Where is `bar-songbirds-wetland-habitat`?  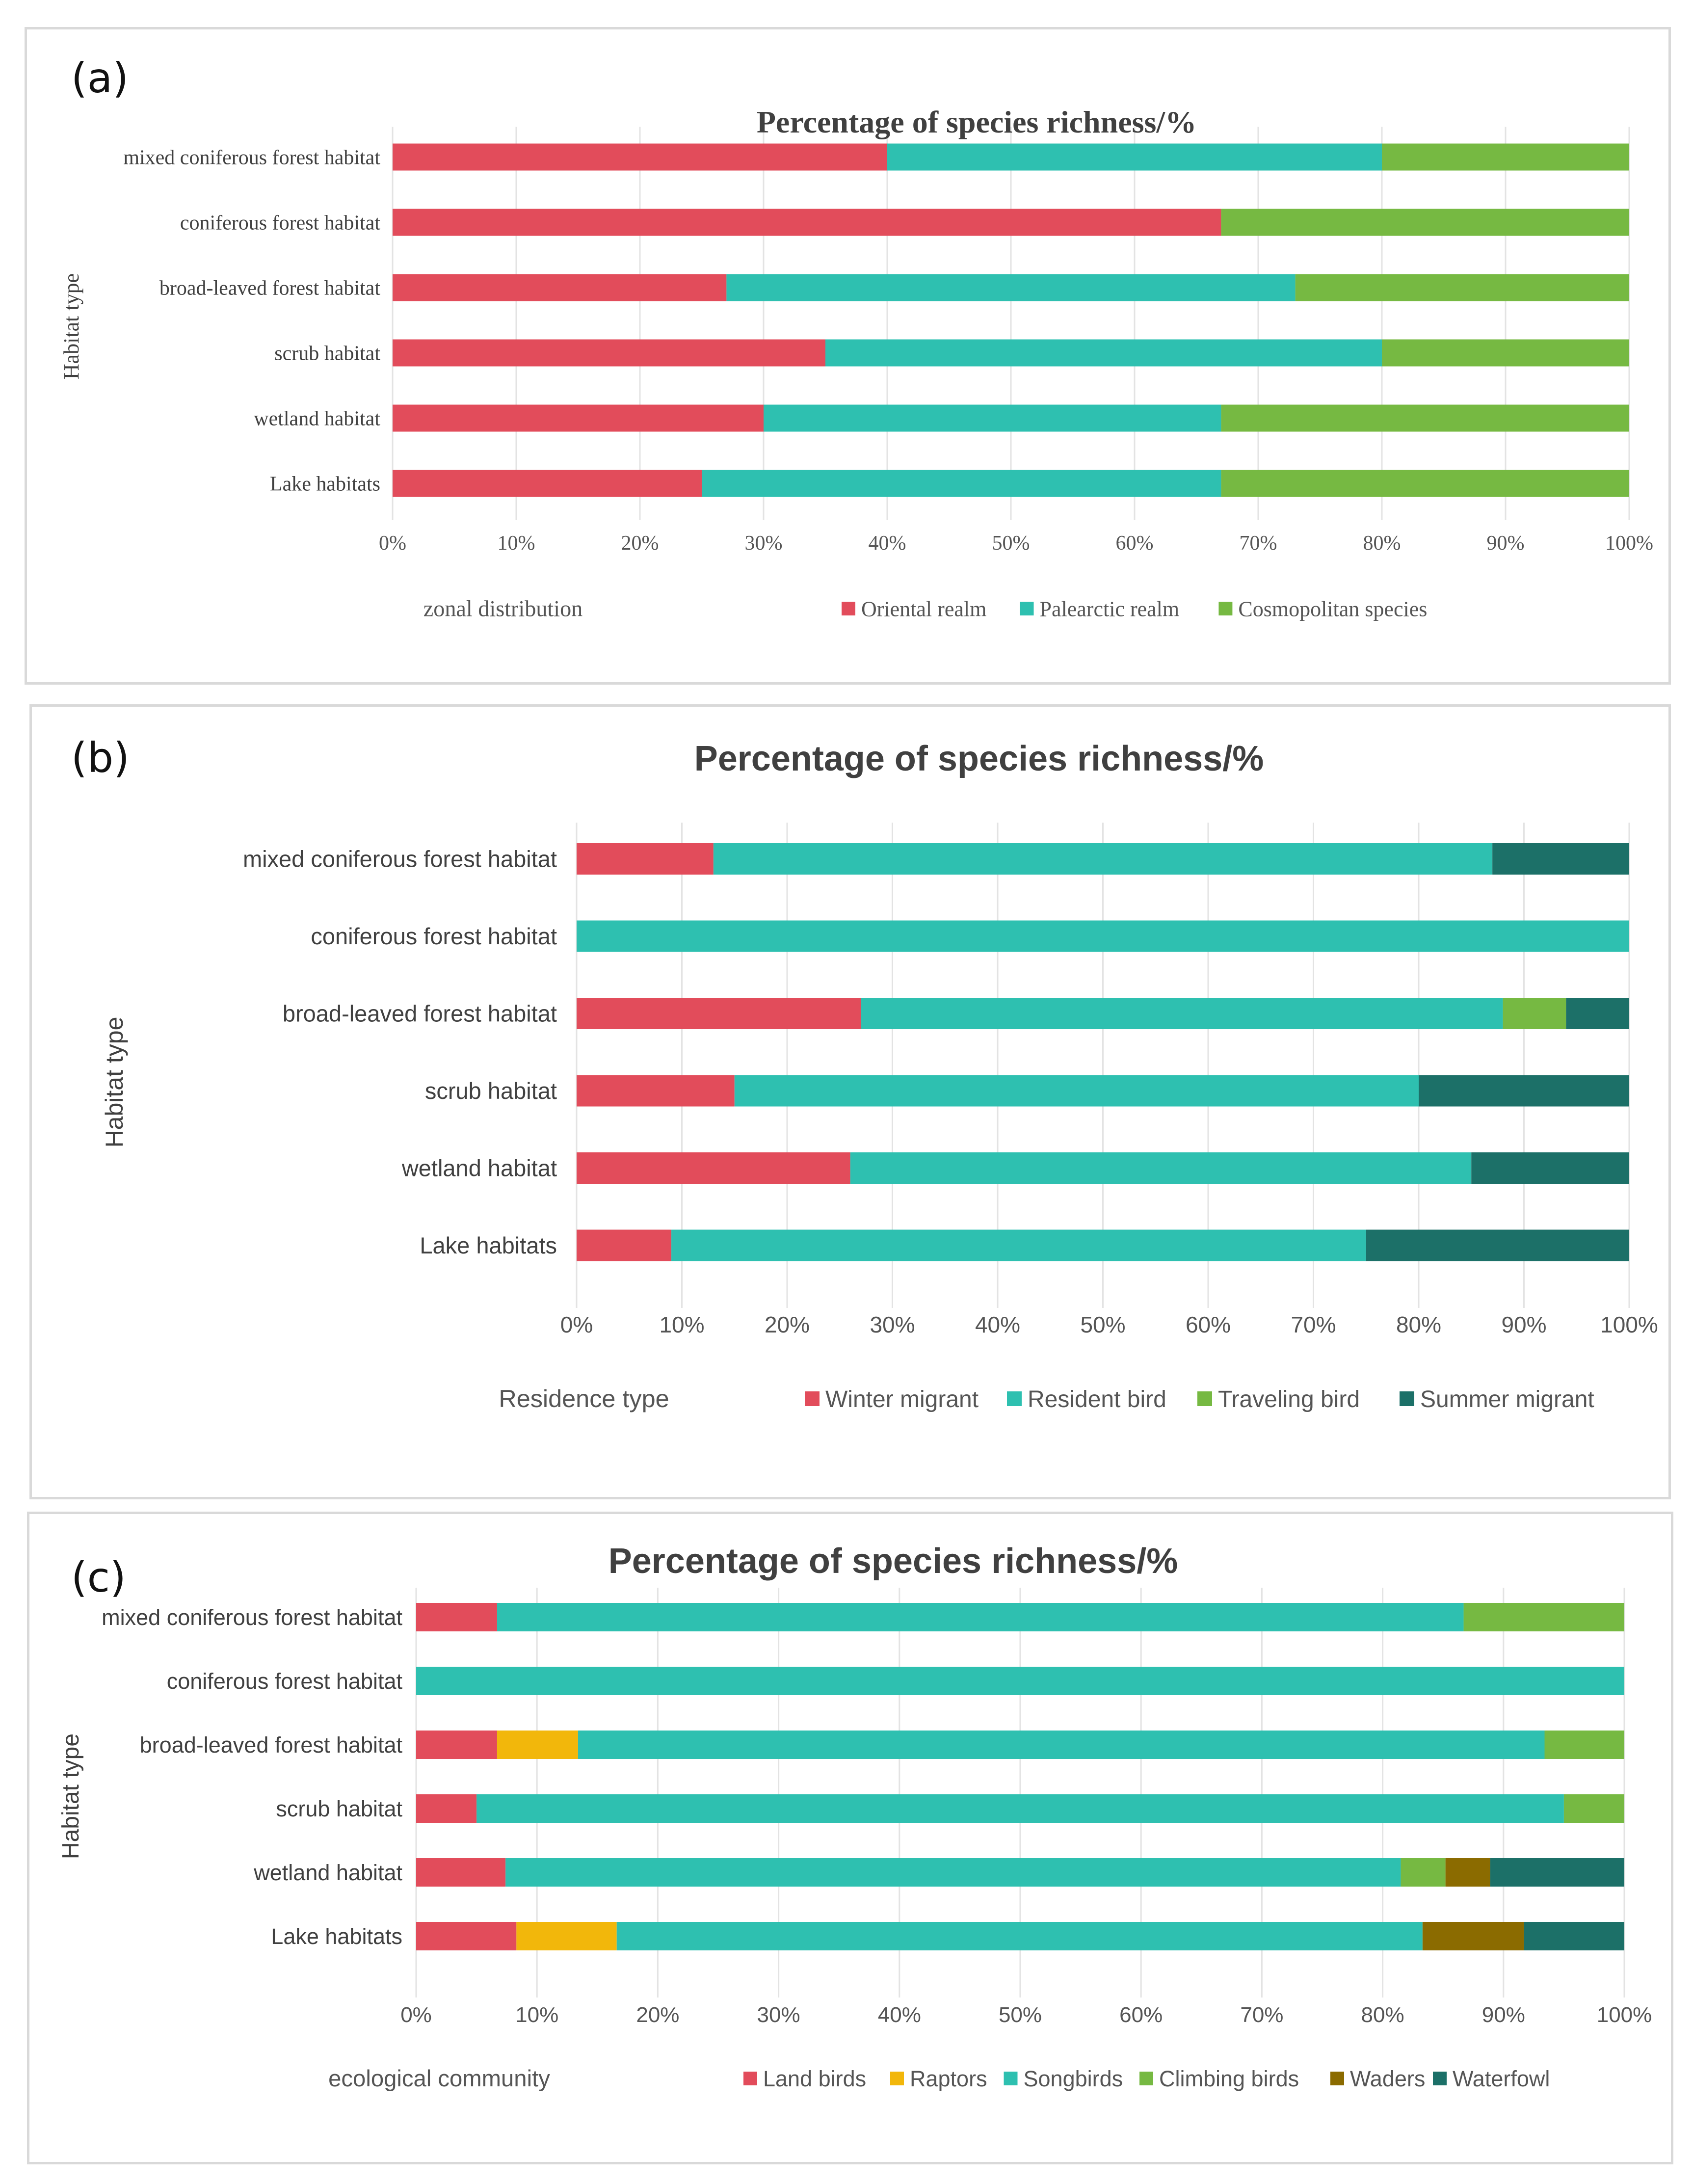 bar-songbirds-wetland-habitat is located at coordinates (953, 1872).